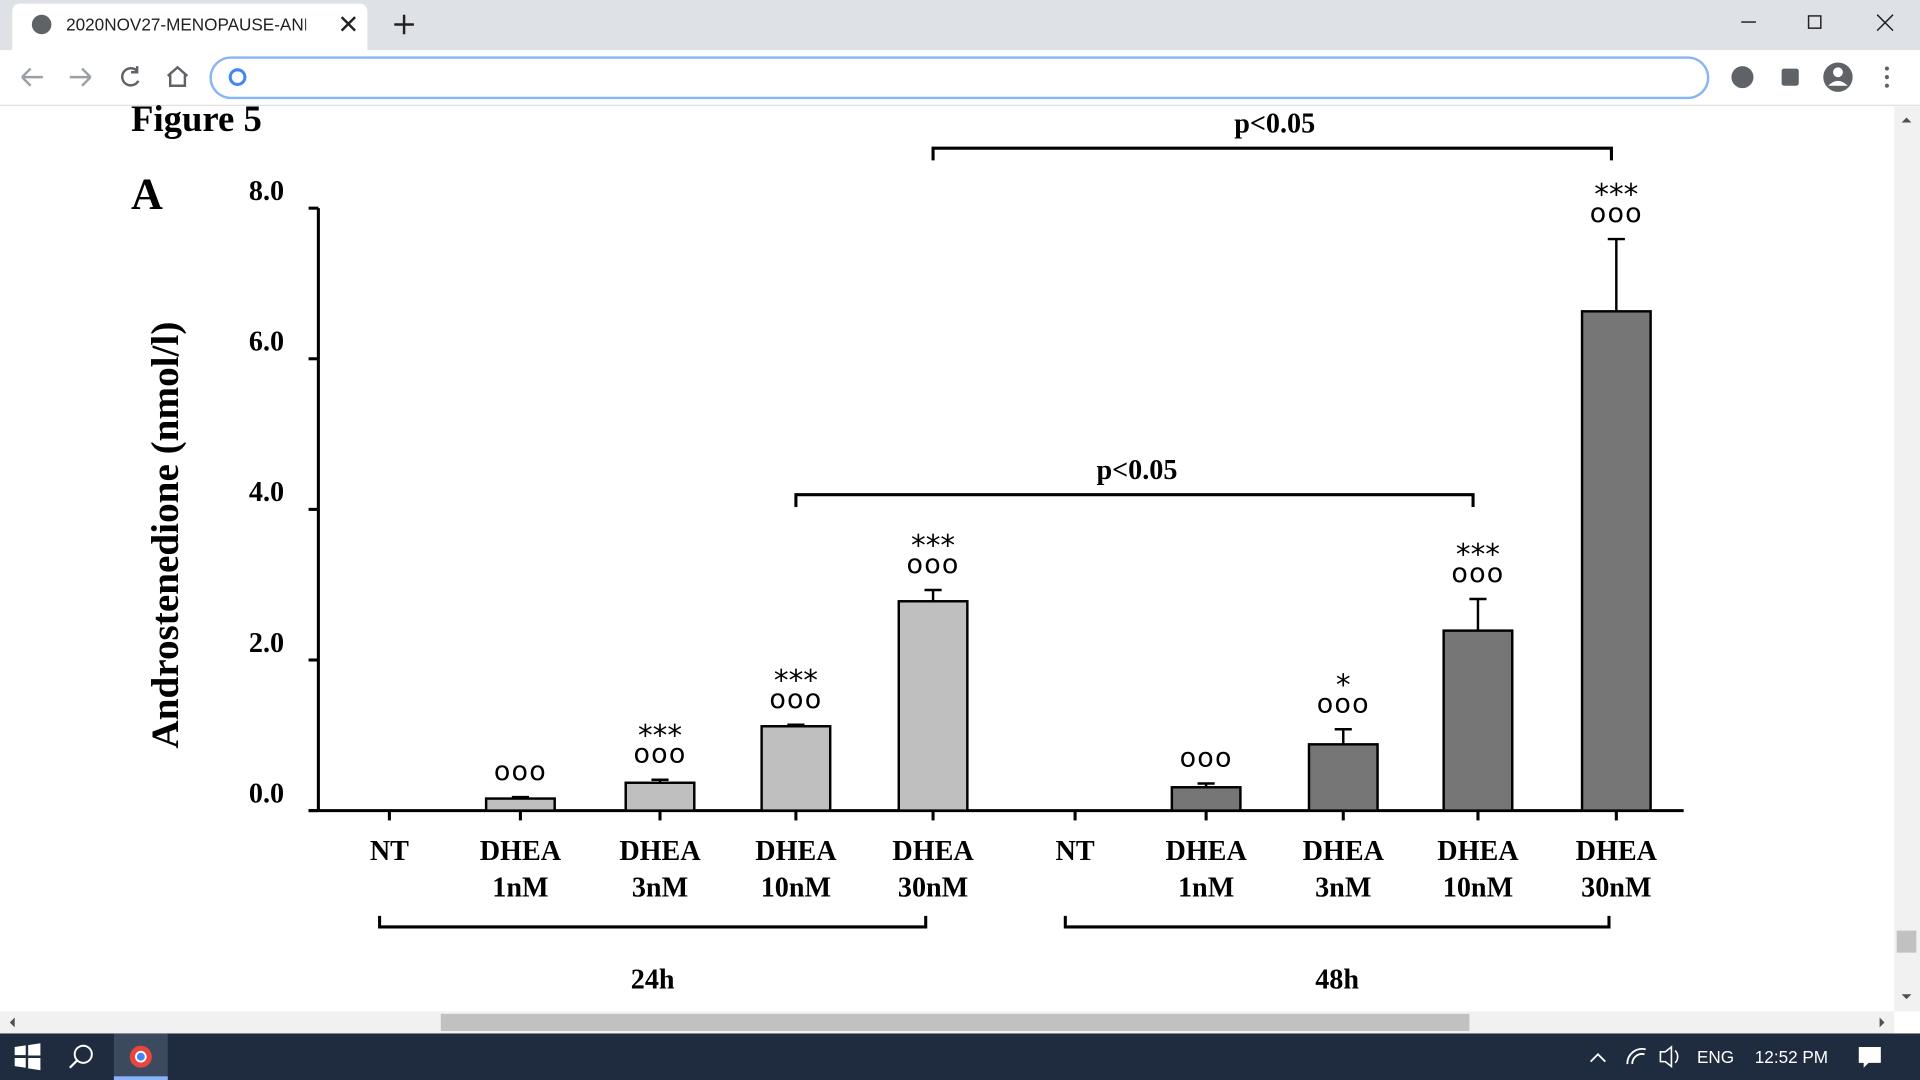 The image size is (1920, 1080). I want to click on menu-button, so click(1887, 77).